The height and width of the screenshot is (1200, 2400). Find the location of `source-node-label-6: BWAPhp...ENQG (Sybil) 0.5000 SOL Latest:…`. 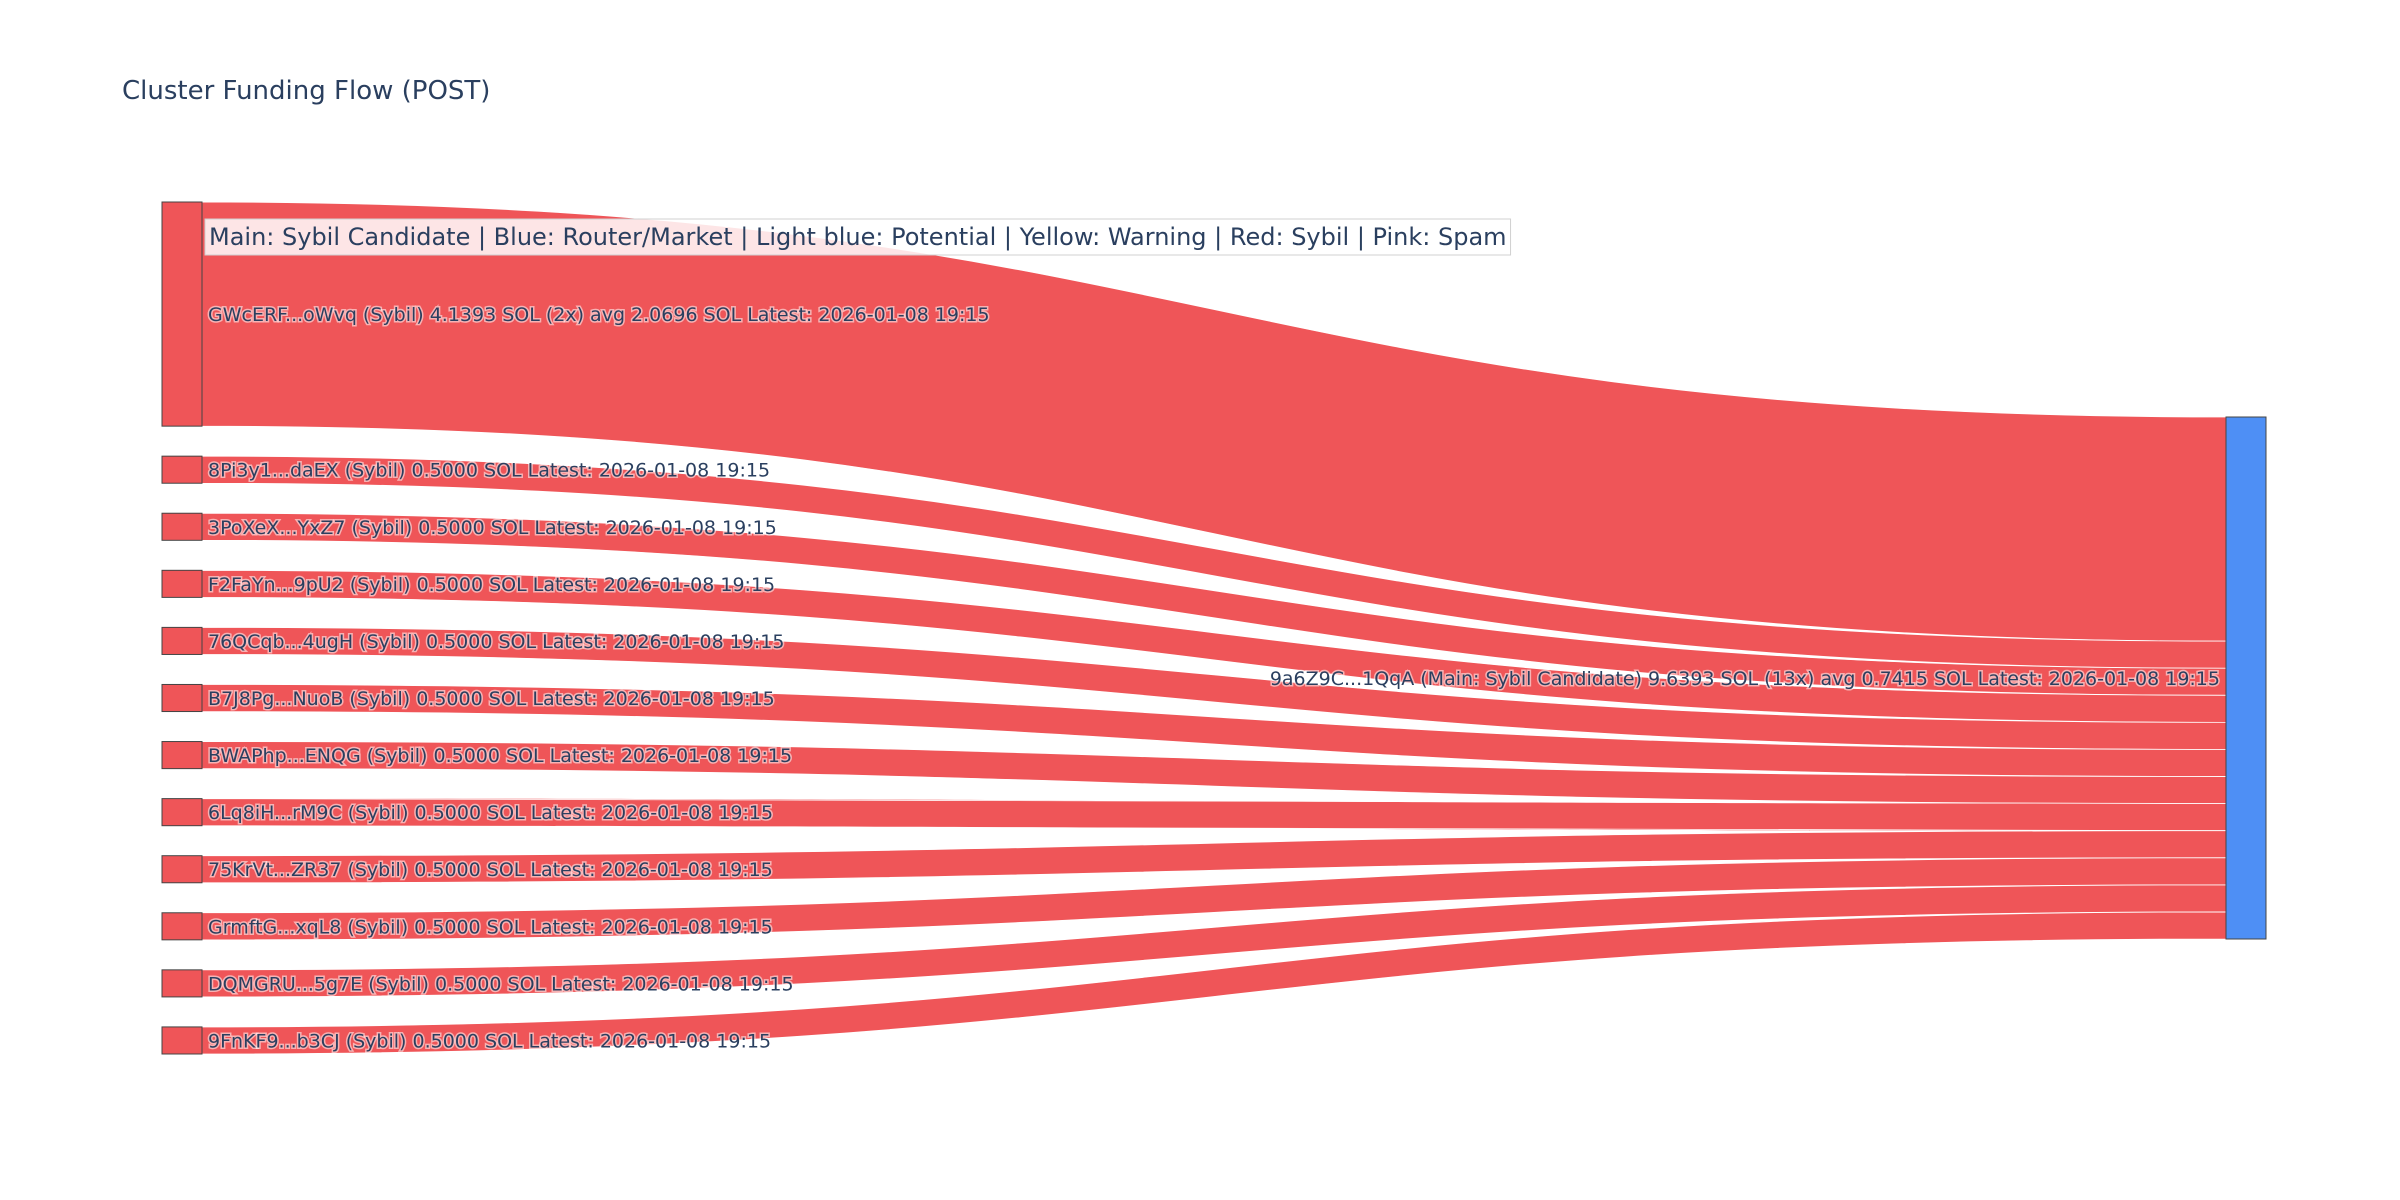

source-node-label-6: BWAPhp...ENQG (Sybil) 0.5000 SOL Latest:… is located at coordinates (500, 756).